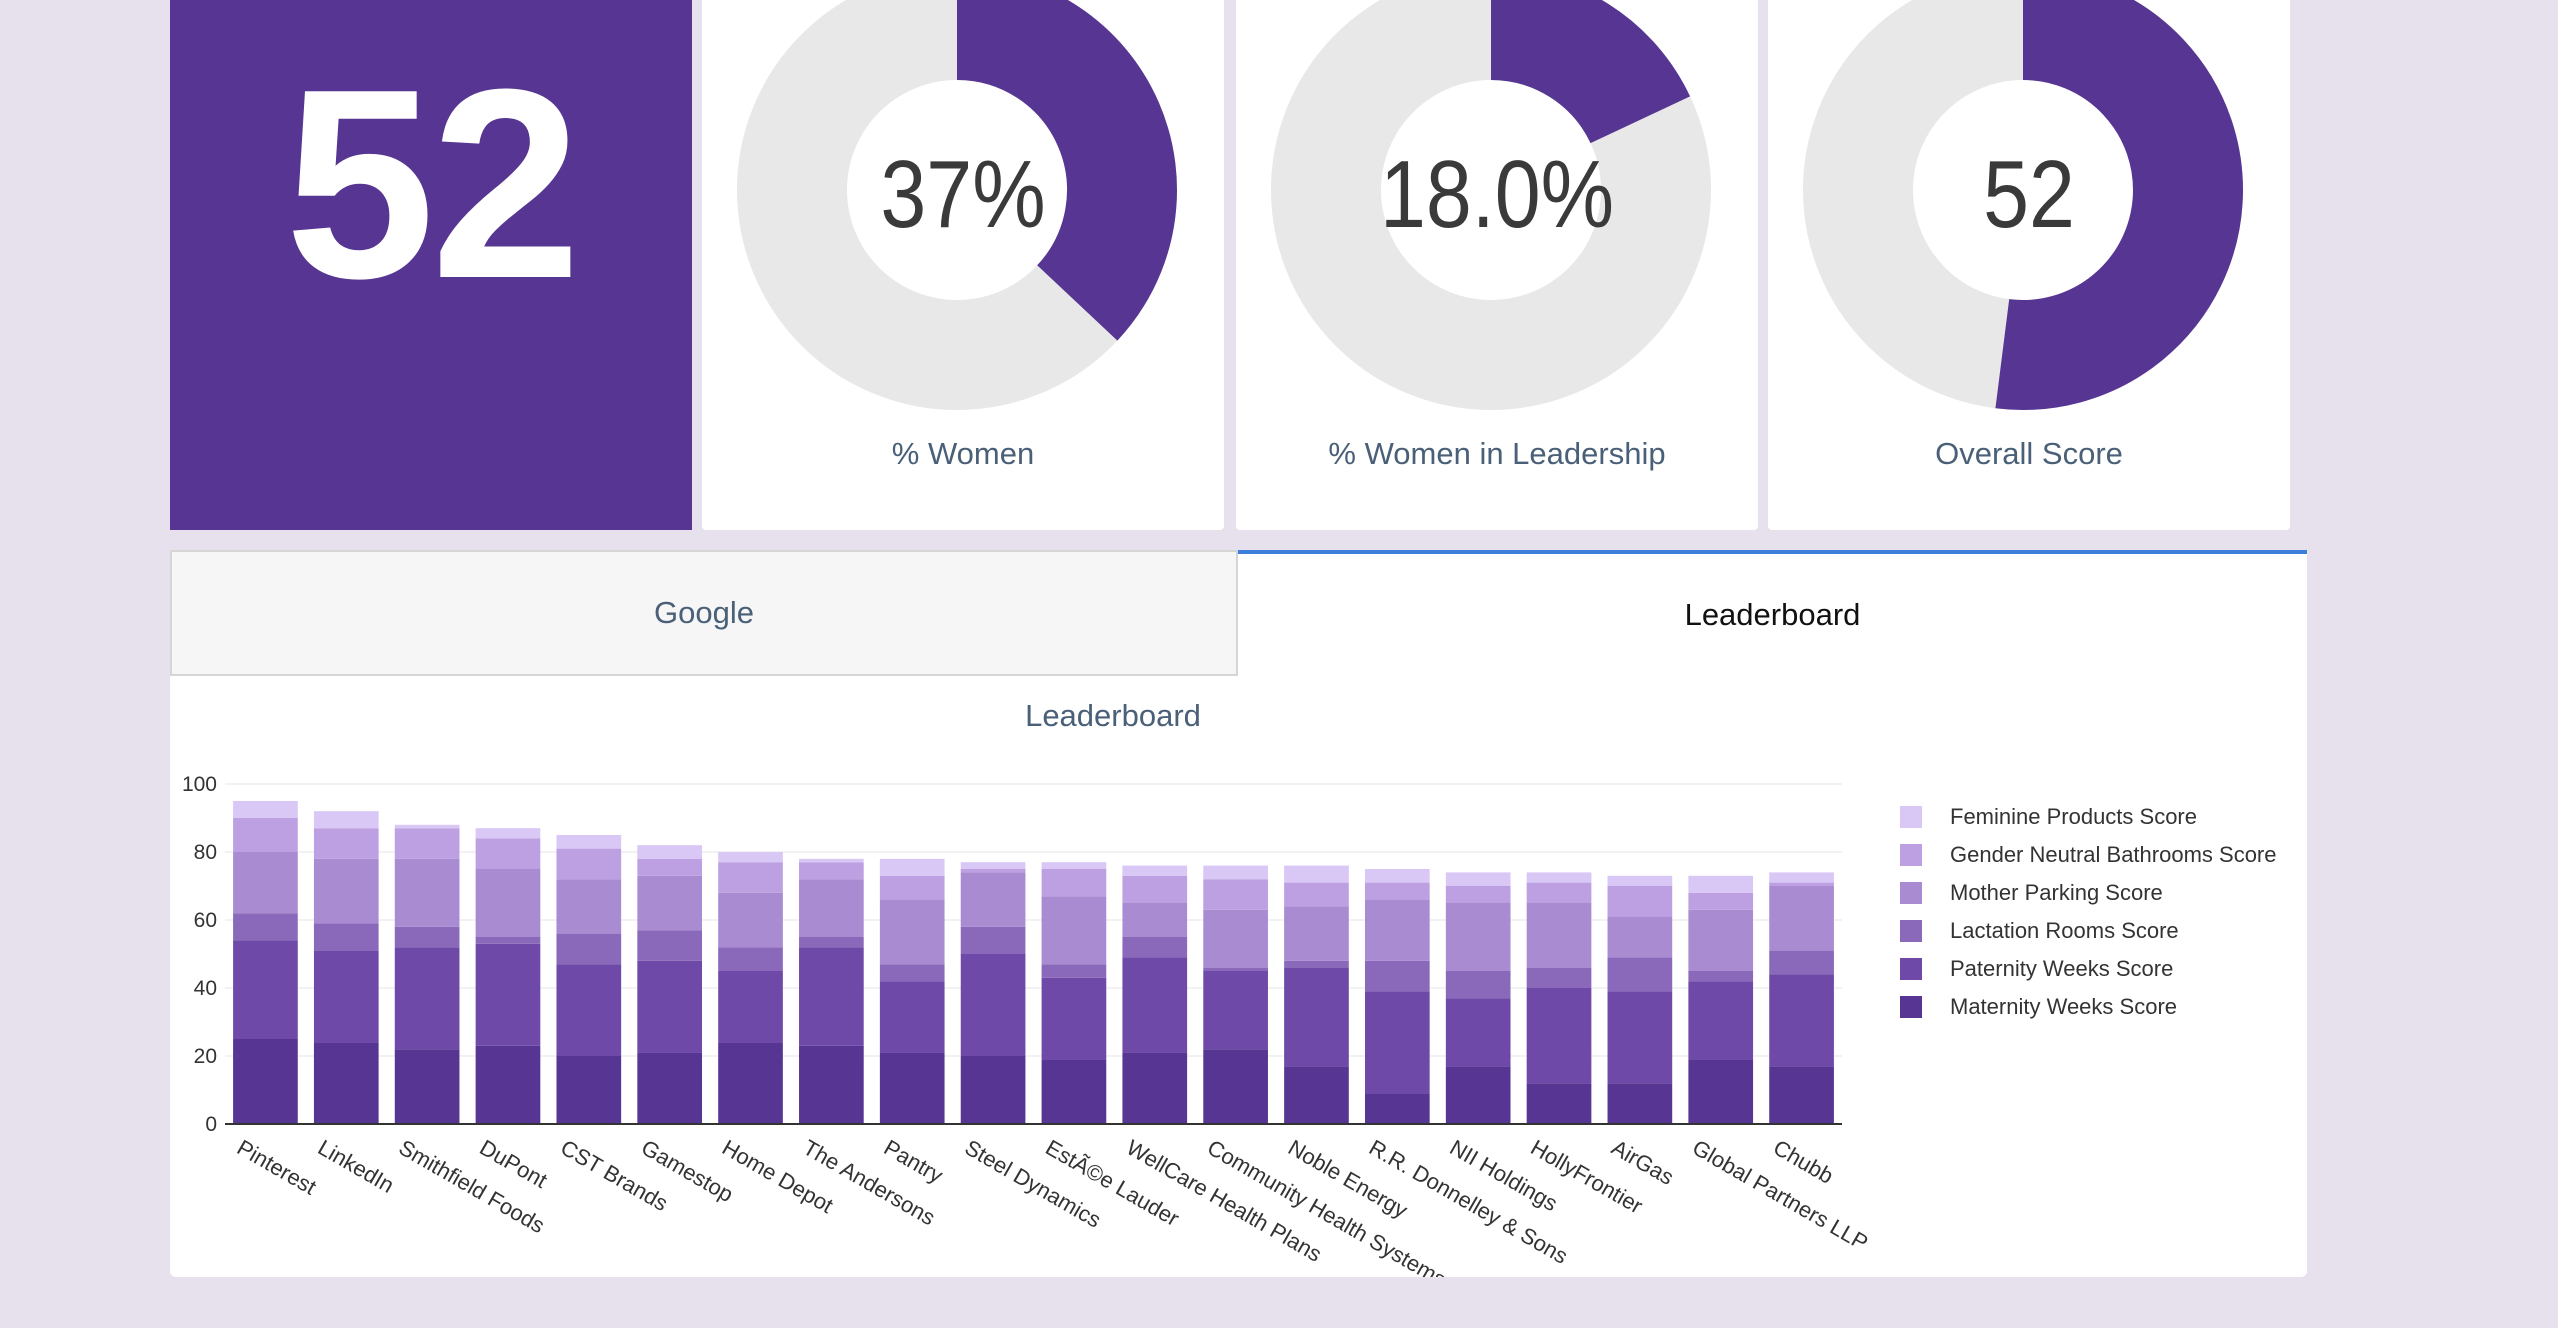 The image size is (2558, 1328). I want to click on legend-label: Lactation Rooms Score, so click(2064, 930).